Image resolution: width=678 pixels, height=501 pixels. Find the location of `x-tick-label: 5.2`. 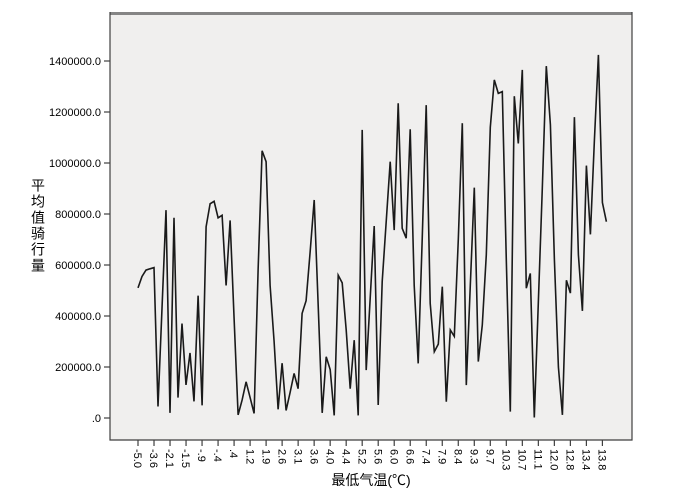

x-tick-label: 5.2 is located at coordinates (361, 456).